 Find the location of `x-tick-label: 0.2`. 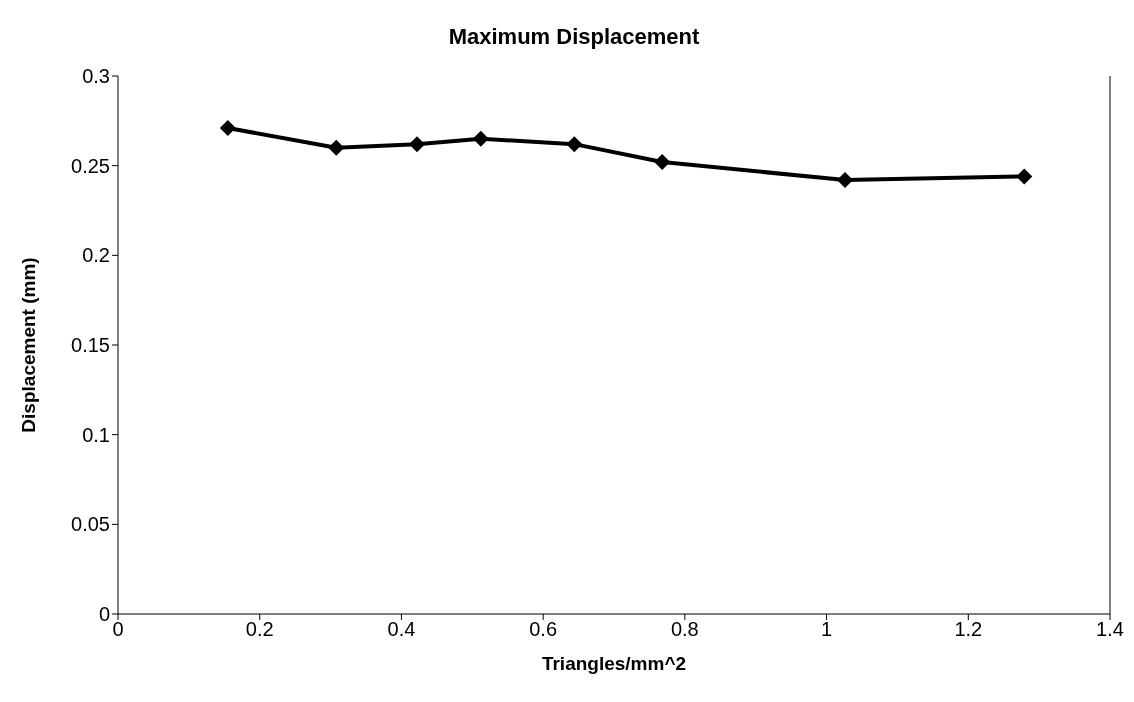

x-tick-label: 0.2 is located at coordinates (259, 629).